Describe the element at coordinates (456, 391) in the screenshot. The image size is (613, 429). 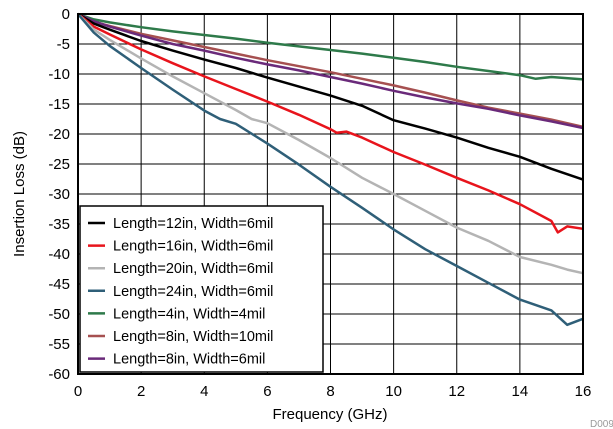
I see `x-tick-label: 12` at that location.